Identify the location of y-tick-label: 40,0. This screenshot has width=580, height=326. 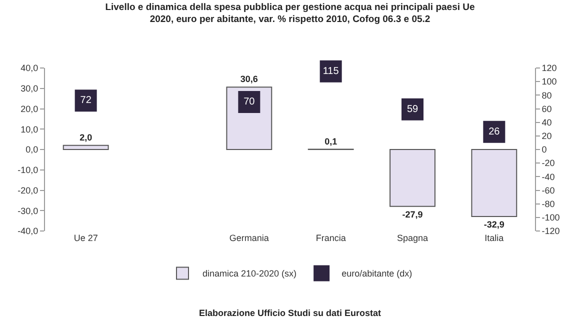
(29, 68).